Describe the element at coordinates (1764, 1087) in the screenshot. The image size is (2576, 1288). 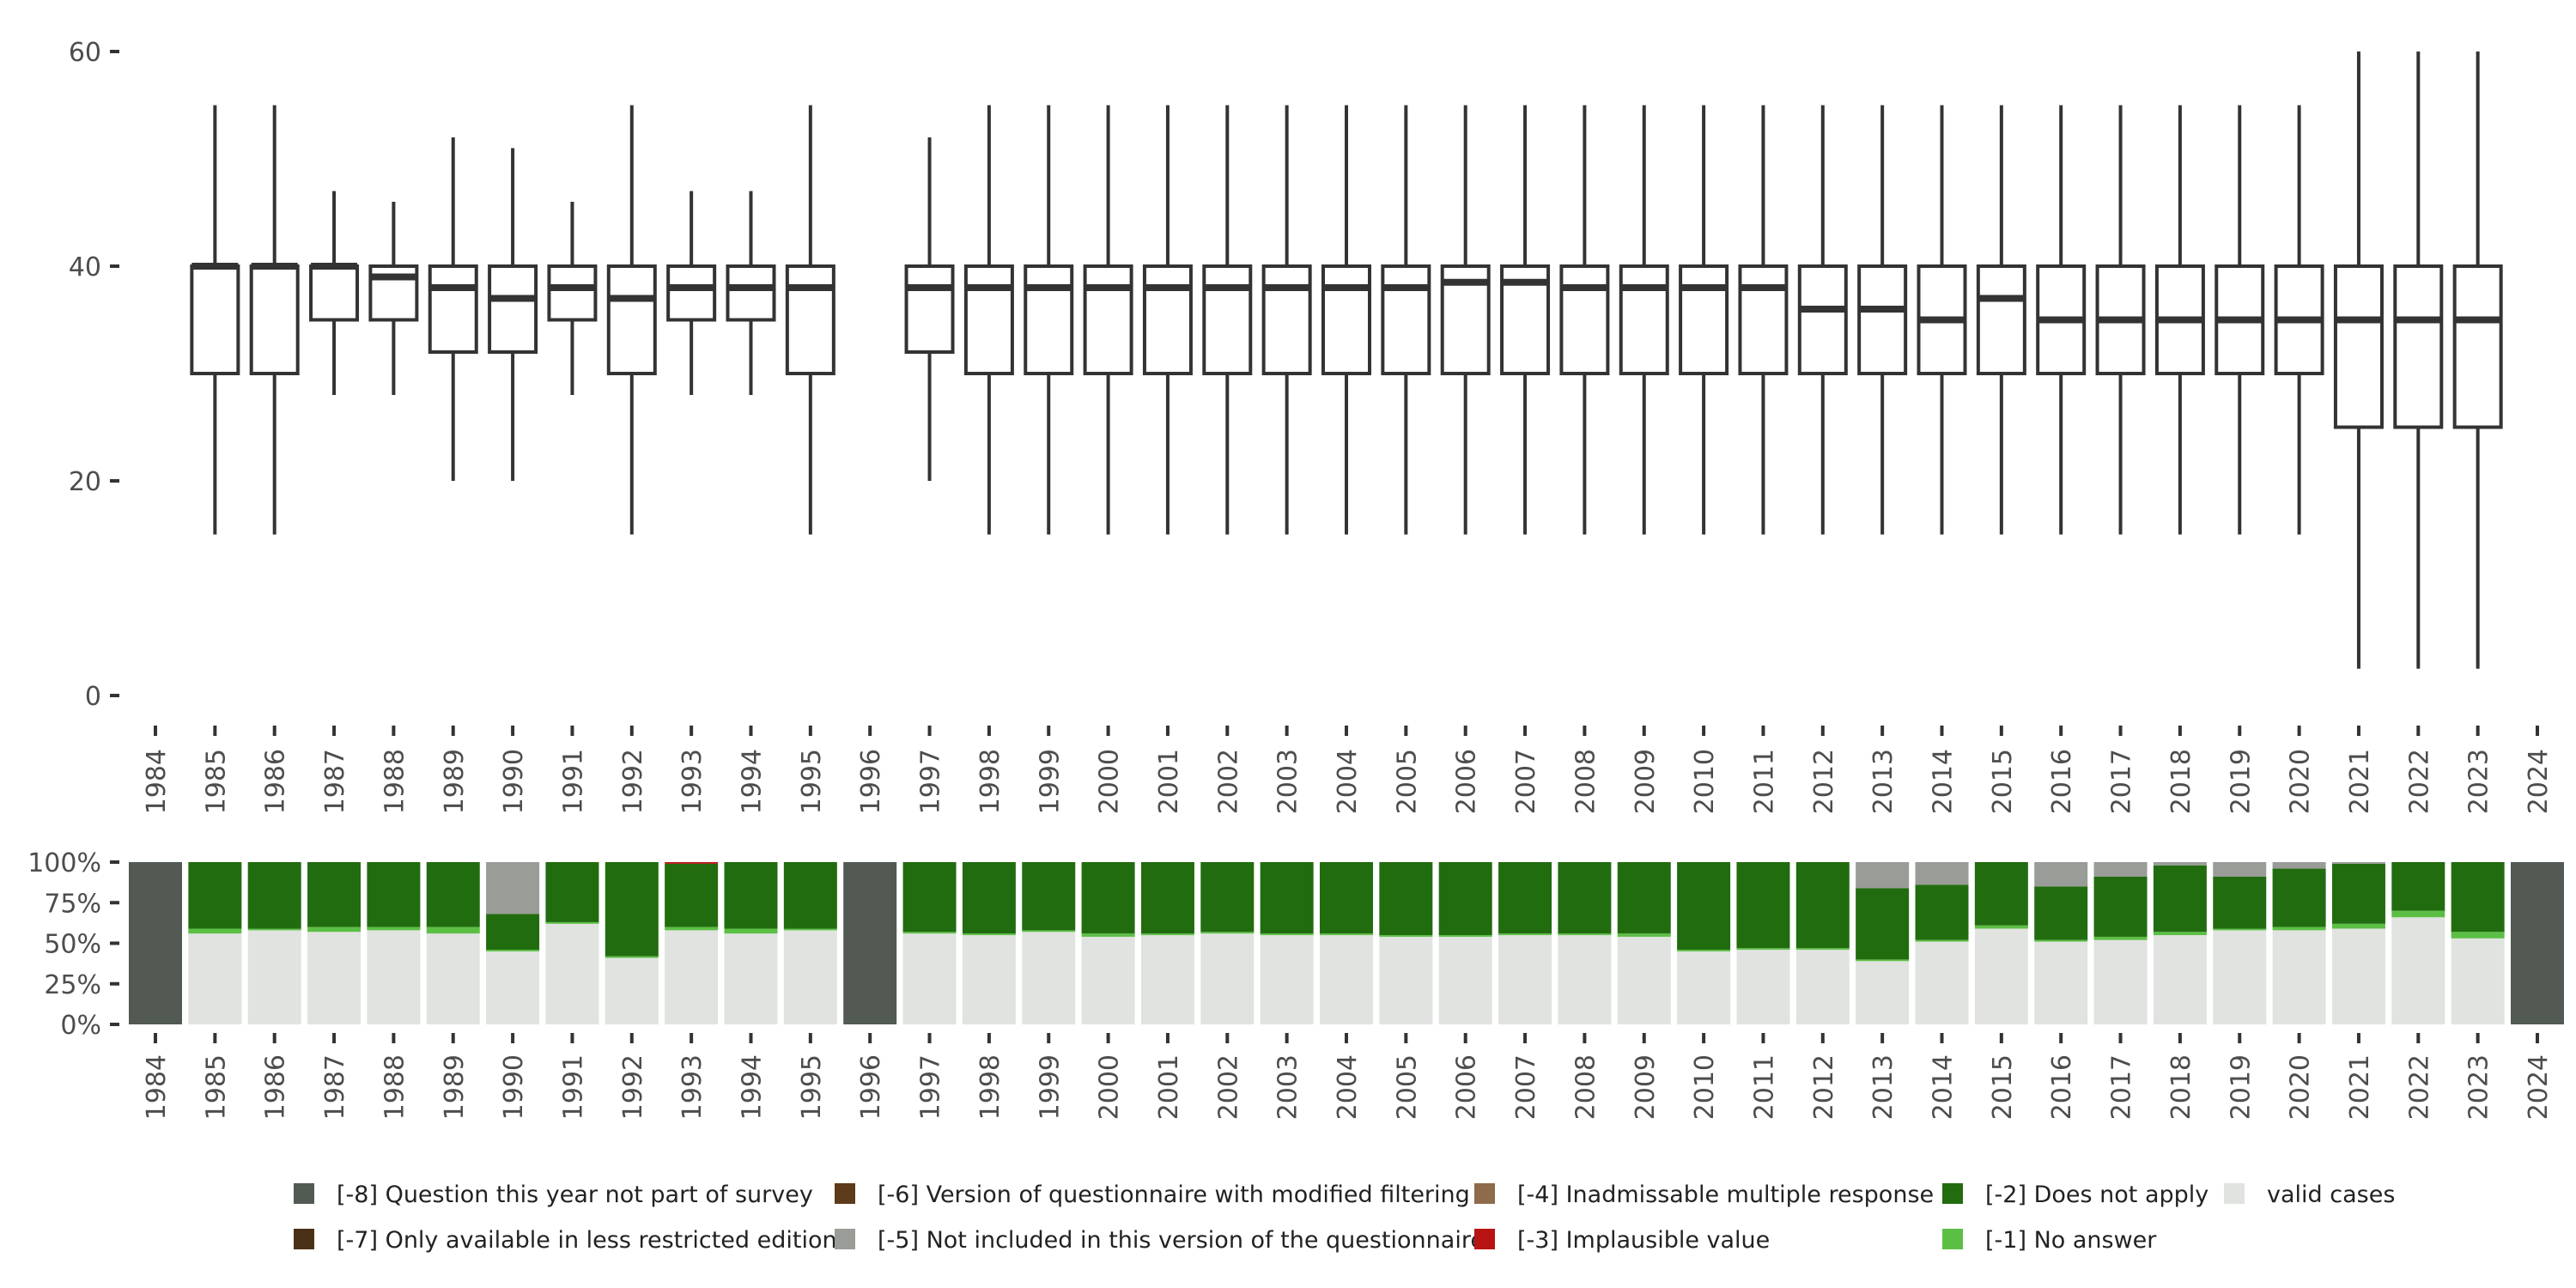
I see `x-tick-label: 2011` at that location.